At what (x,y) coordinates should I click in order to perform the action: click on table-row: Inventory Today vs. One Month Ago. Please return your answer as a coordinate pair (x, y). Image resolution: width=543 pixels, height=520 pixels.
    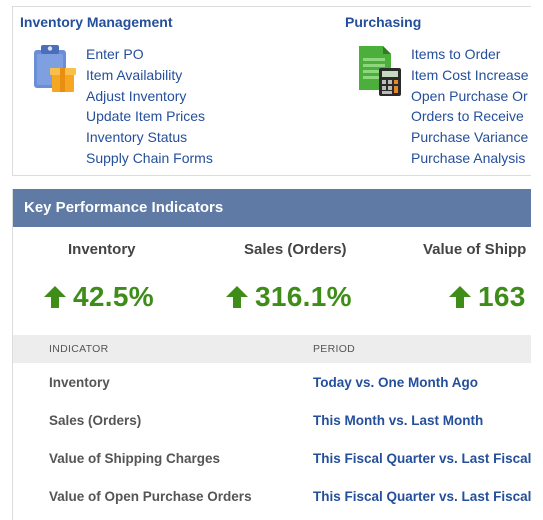
    Looking at the image, I should click on (272, 382).